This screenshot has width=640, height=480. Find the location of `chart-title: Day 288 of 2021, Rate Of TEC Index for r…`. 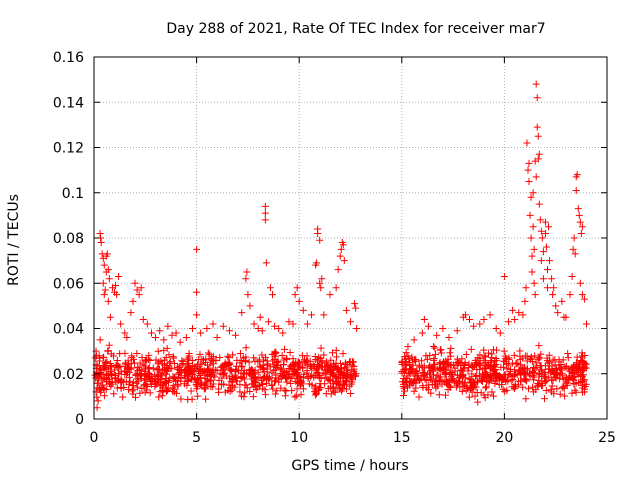

chart-title: Day 288 of 2021, Rate Of TEC Index for r… is located at coordinates (355, 29).